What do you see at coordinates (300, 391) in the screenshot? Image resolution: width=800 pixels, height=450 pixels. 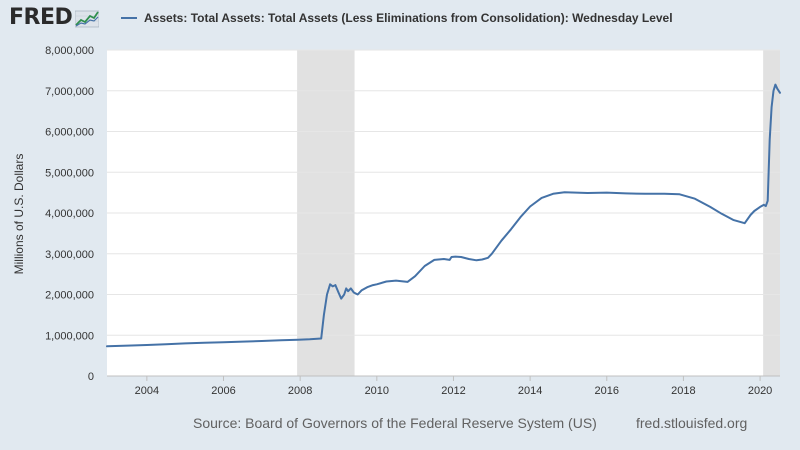 I see `x-tick-label: 2008` at bounding box center [300, 391].